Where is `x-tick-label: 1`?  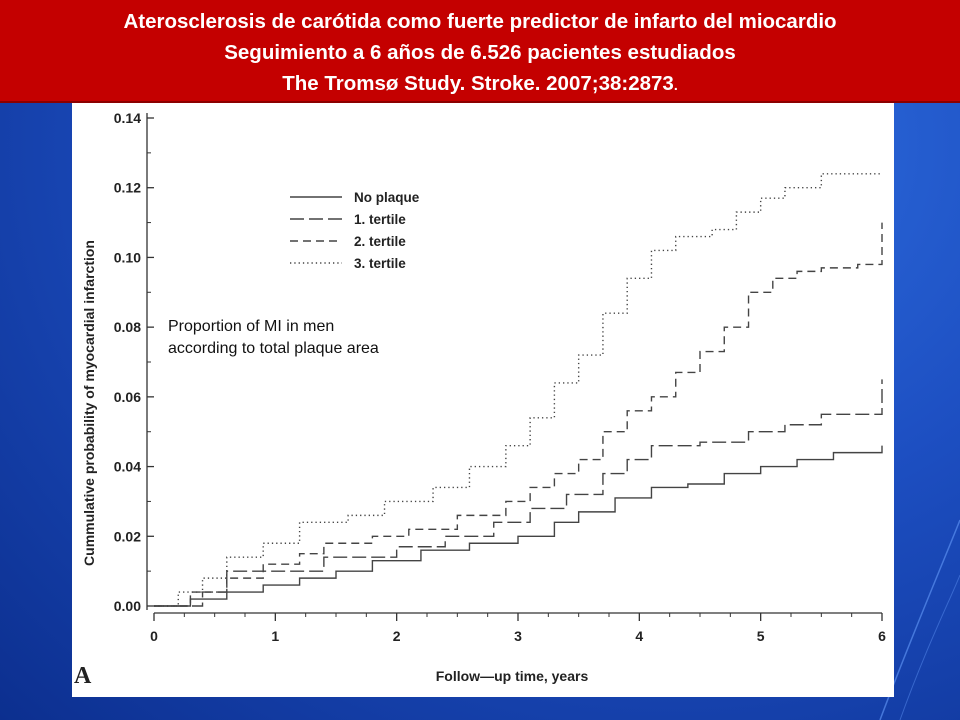 x-tick-label: 1 is located at coordinates (275, 636).